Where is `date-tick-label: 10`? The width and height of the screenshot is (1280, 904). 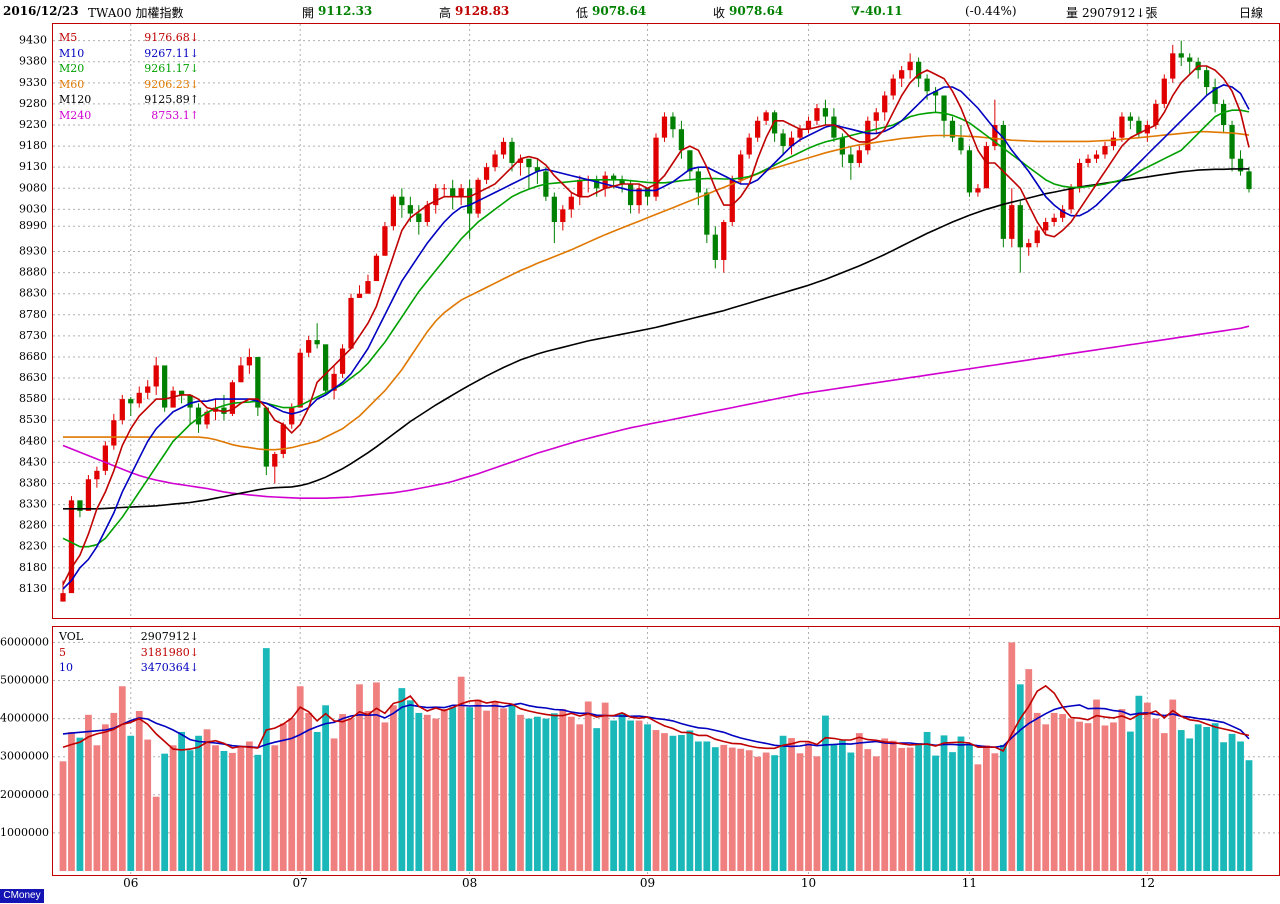 date-tick-label: 10 is located at coordinates (808, 882).